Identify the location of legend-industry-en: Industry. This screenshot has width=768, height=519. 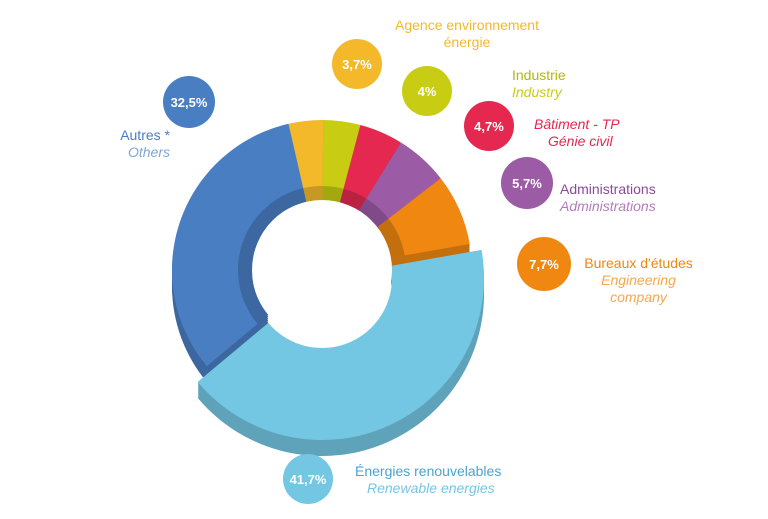
(537, 92).